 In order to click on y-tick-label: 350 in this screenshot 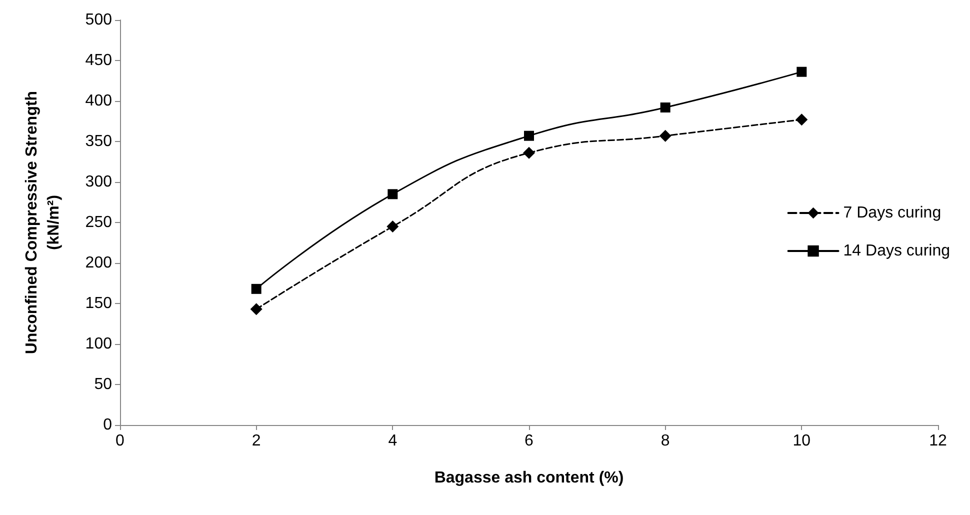, I will do `click(98, 141)`.